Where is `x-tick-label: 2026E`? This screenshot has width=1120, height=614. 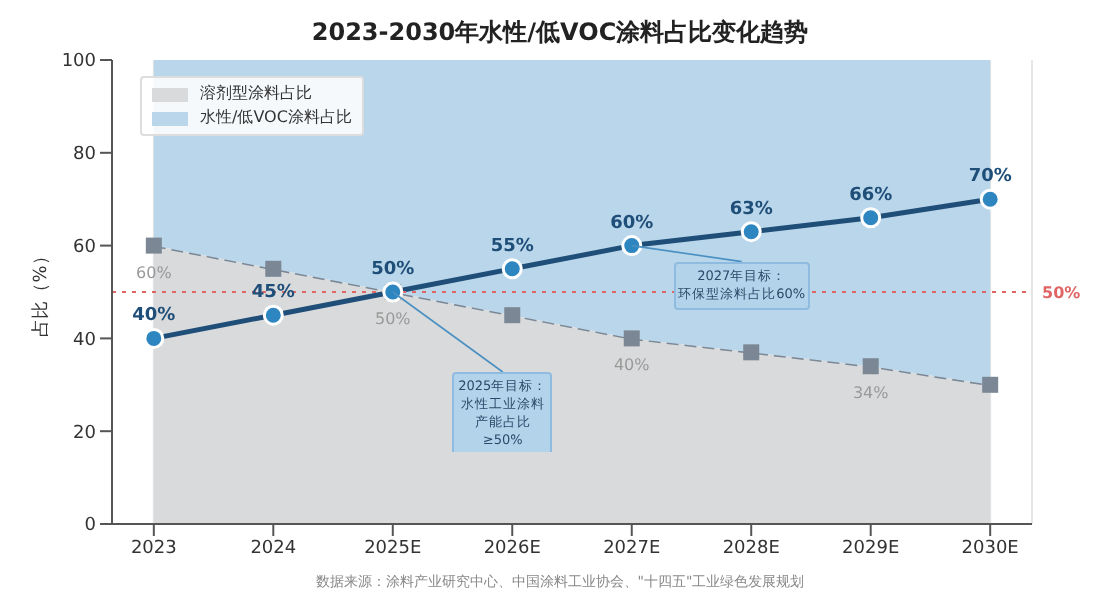 x-tick-label: 2026E is located at coordinates (512, 548).